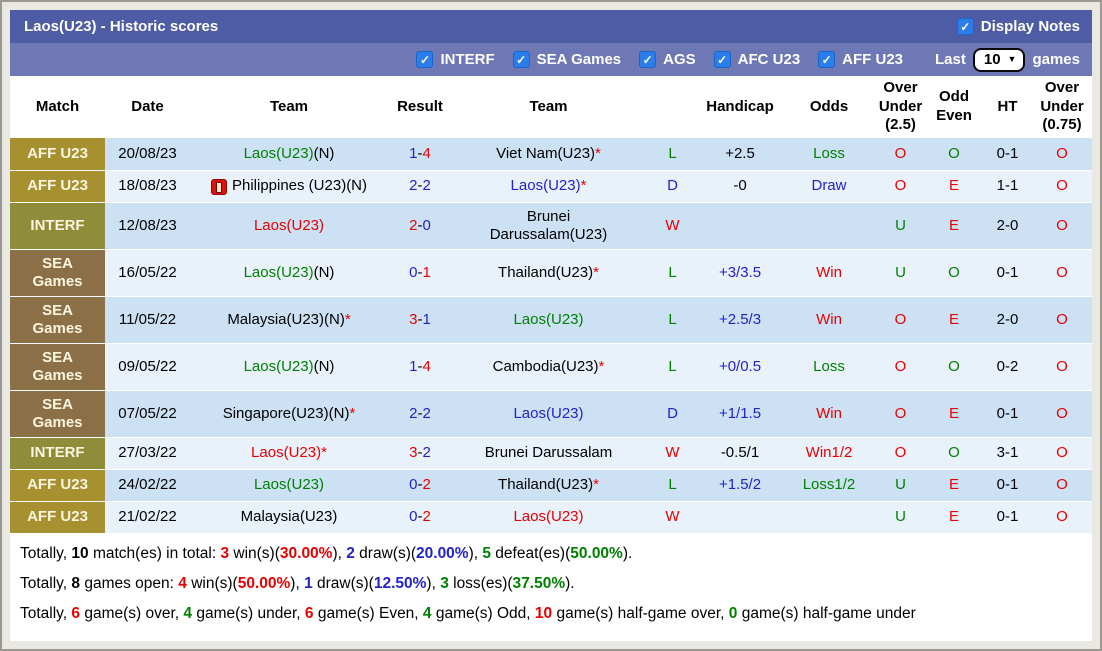 The width and height of the screenshot is (1102, 651). Describe the element at coordinates (309, 613) in the screenshot. I see `text-segment: 6` at that location.